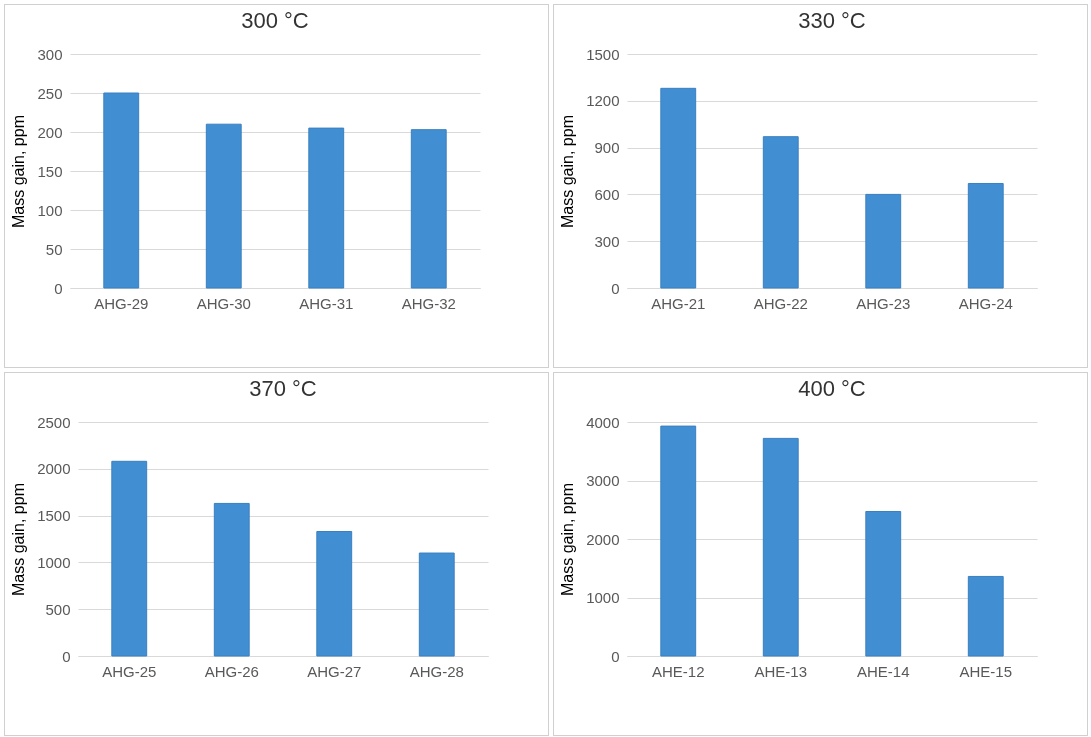 The image size is (1091, 737). What do you see at coordinates (428, 303) in the screenshot?
I see `x-tick-label: AHG-32` at bounding box center [428, 303].